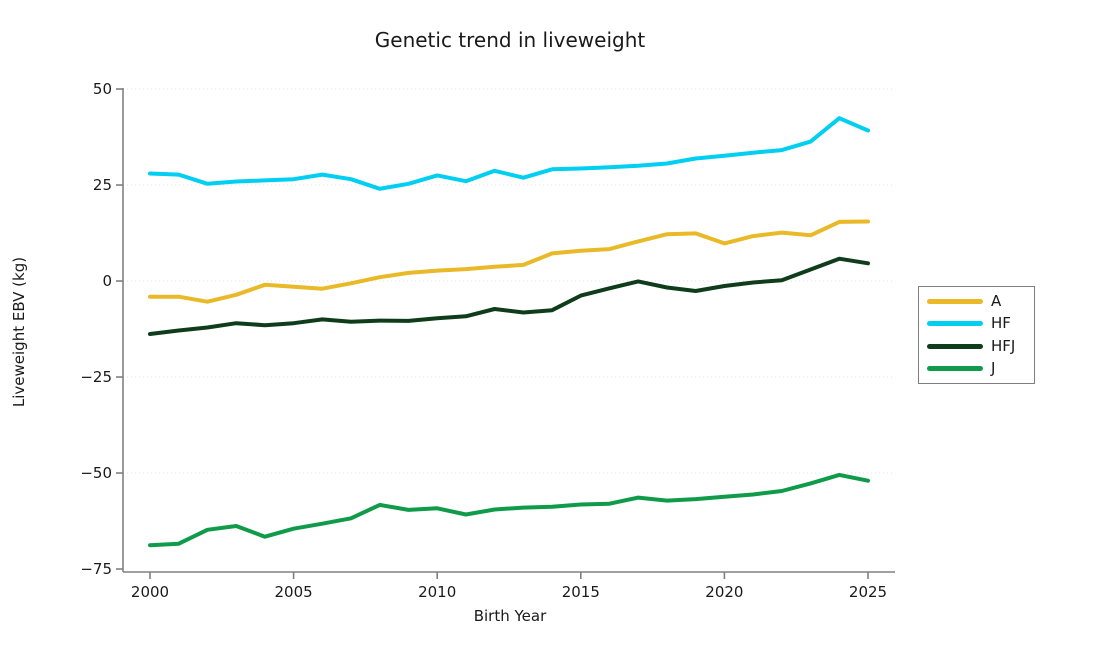  I want to click on x-tick-label: 2020, so click(724, 592).